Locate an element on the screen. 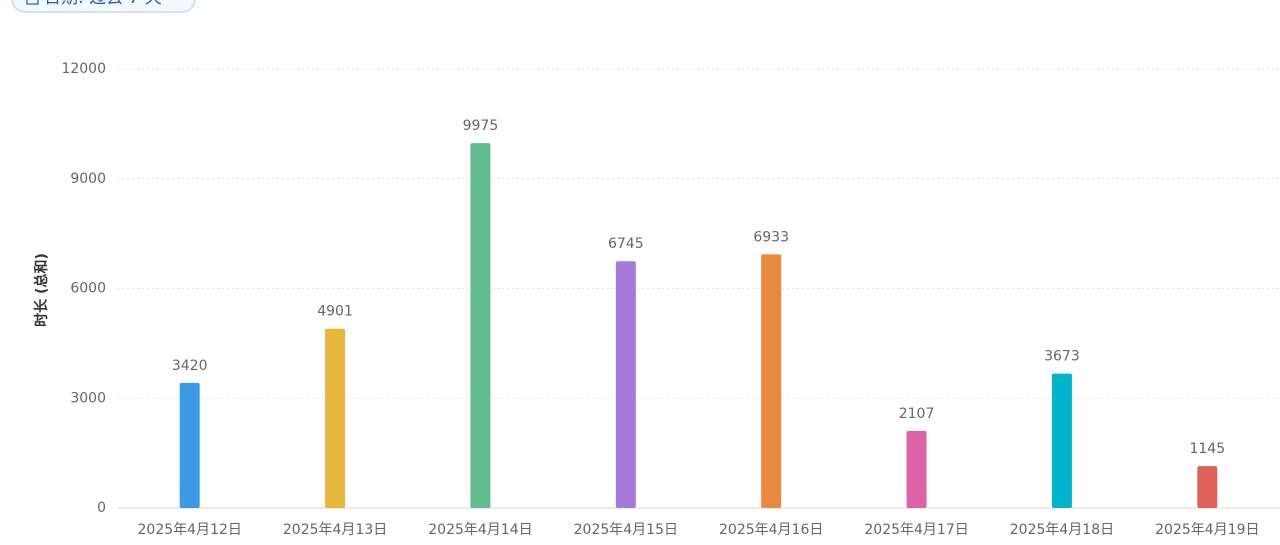 The height and width of the screenshot is (545, 1280). x-tick-label: 2025年4月14日 is located at coordinates (480, 530).